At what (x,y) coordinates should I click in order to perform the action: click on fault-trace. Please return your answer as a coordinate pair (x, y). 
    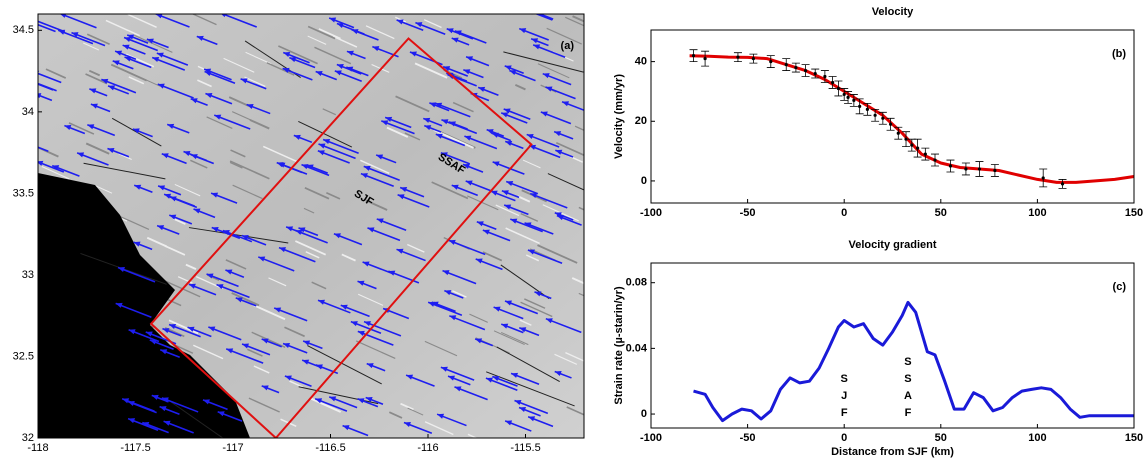
    Looking at the image, I should click on (344, 365).